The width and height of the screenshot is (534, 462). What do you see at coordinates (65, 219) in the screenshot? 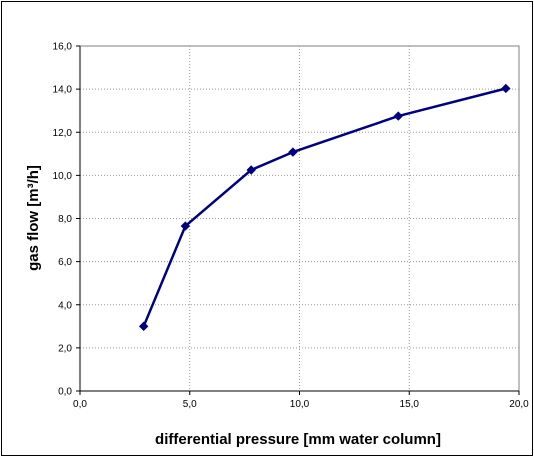
I see `y-tick-label: 8,0` at bounding box center [65, 219].